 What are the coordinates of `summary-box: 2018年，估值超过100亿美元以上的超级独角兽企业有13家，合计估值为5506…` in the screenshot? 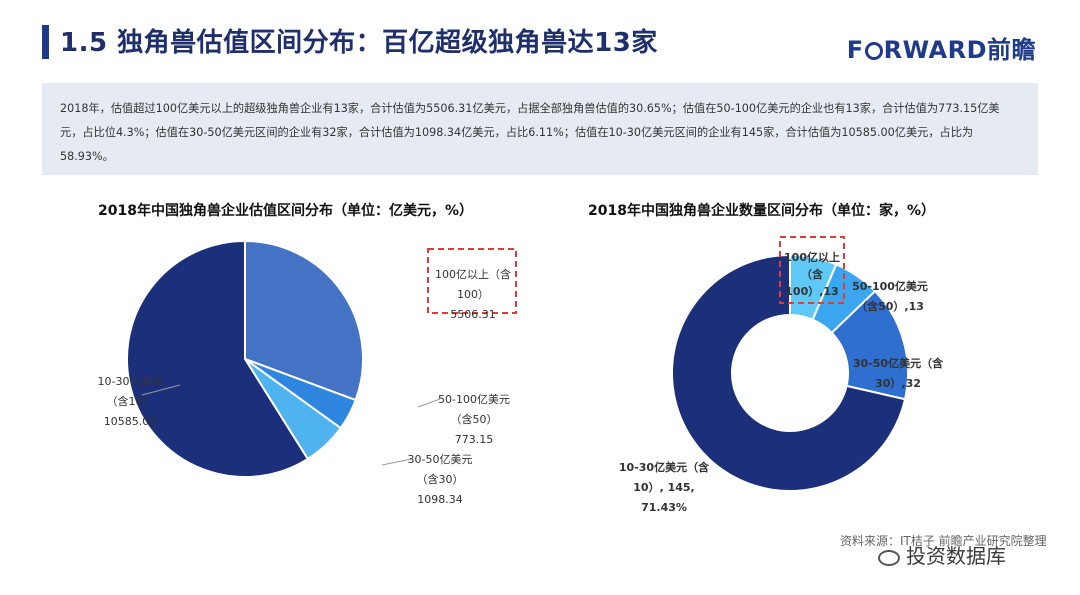 It's located at (540, 129).